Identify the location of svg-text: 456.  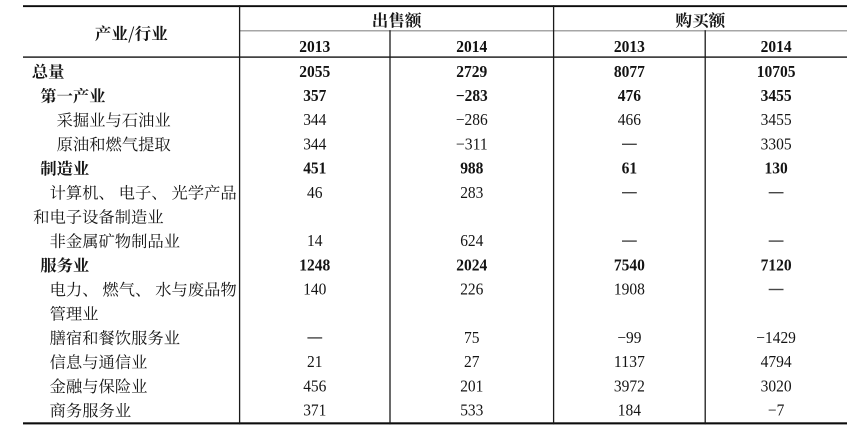
(314, 385).